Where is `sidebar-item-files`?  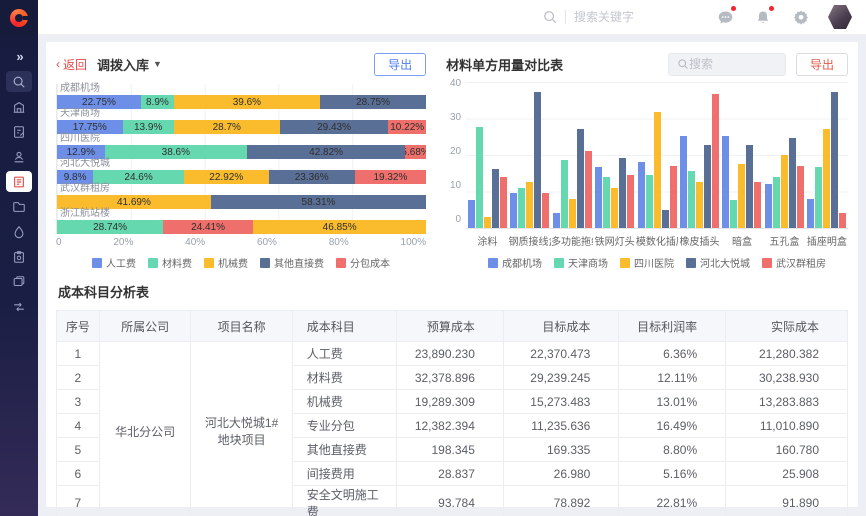 sidebar-item-files is located at coordinates (19, 206).